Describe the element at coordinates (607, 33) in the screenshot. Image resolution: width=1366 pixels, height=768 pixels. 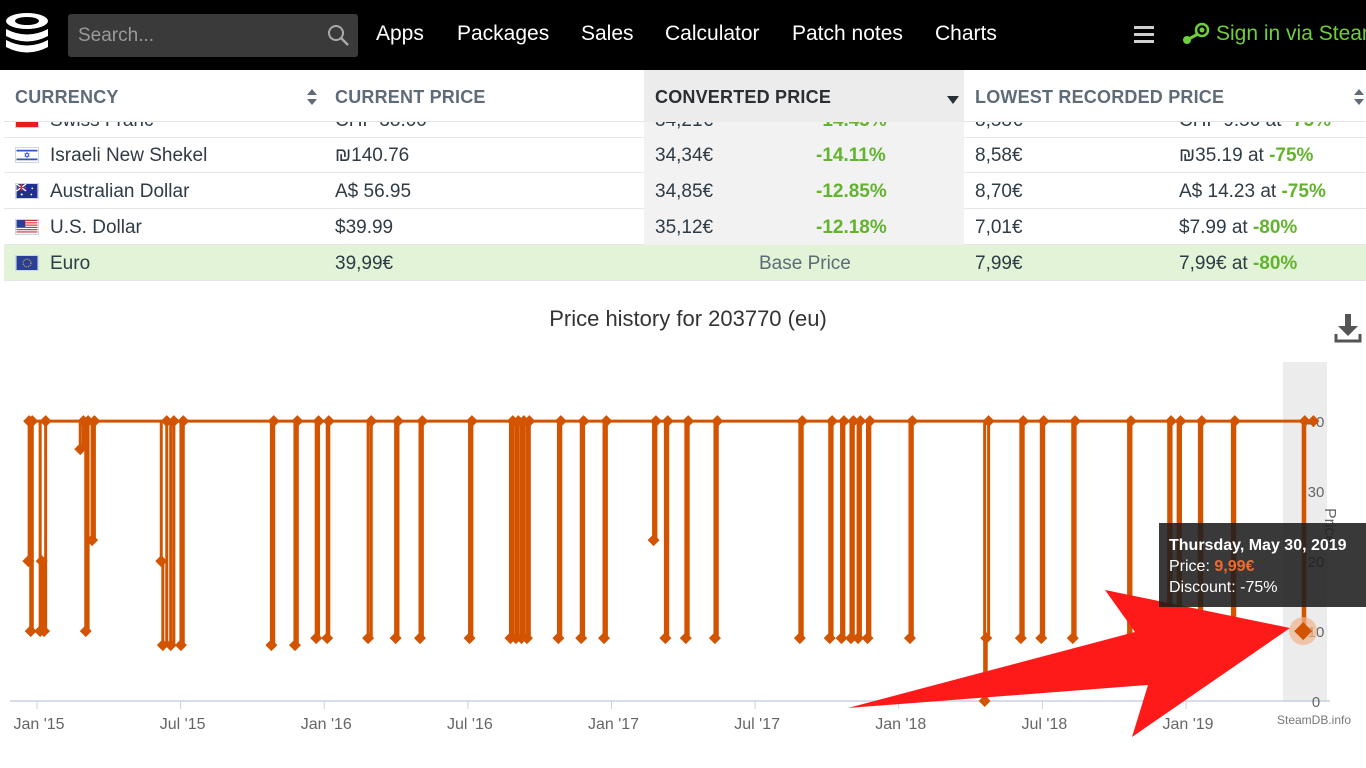
I see `nav-sales: Sales` at that location.